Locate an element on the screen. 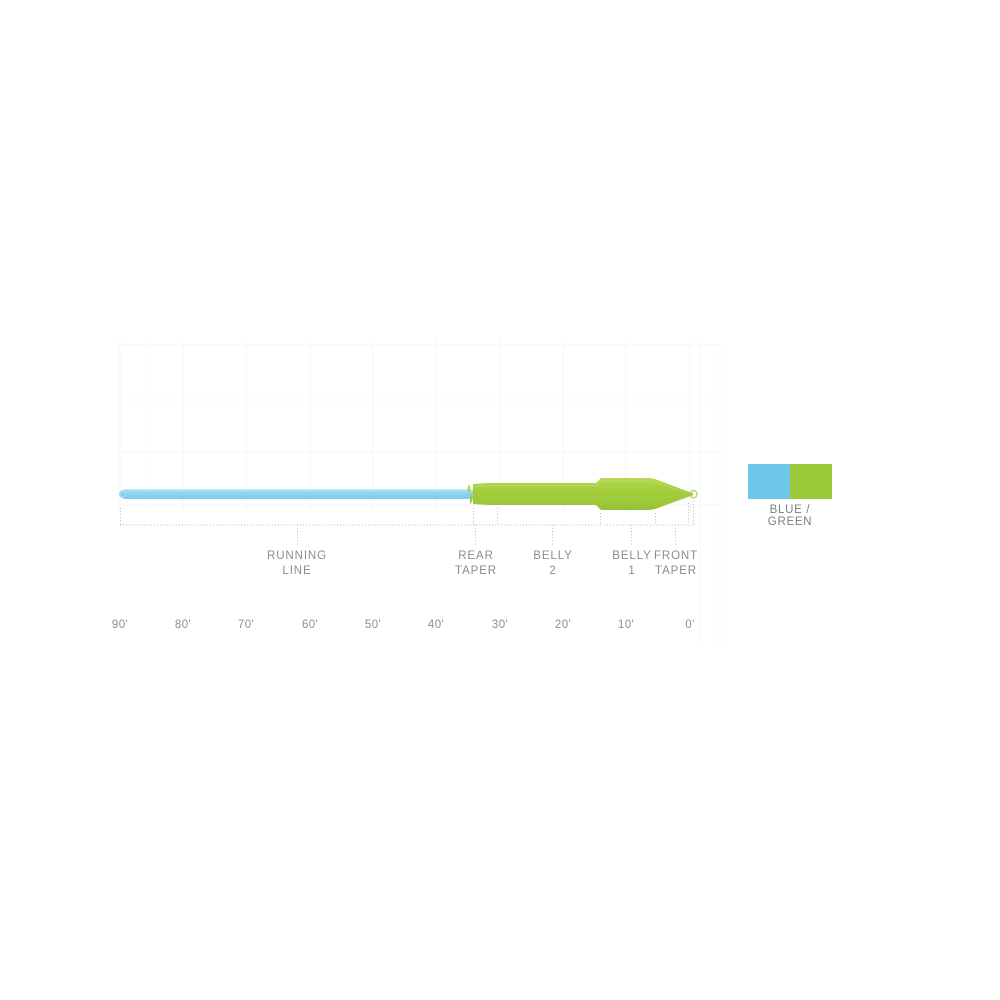 This screenshot has width=1000, height=1000. axis-tick-20: 20' is located at coordinates (563, 625).